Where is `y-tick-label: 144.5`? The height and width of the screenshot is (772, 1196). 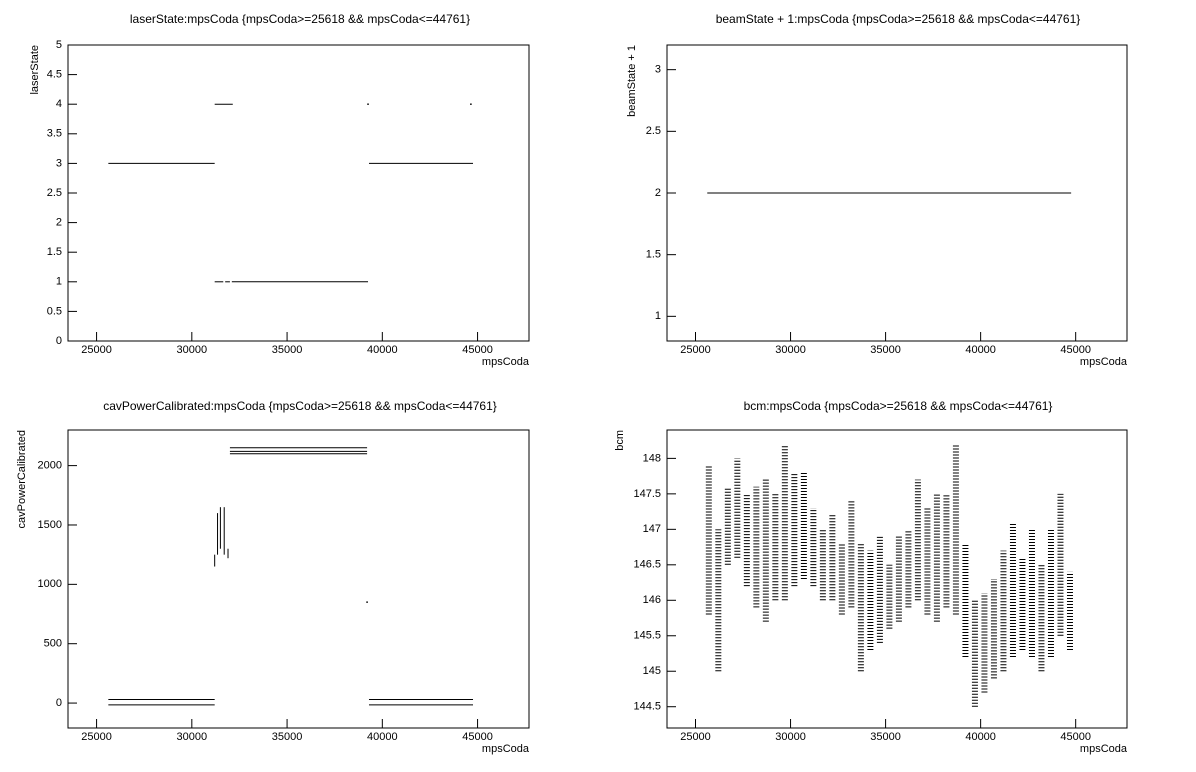
y-tick-label: 144.5 is located at coordinates (647, 707).